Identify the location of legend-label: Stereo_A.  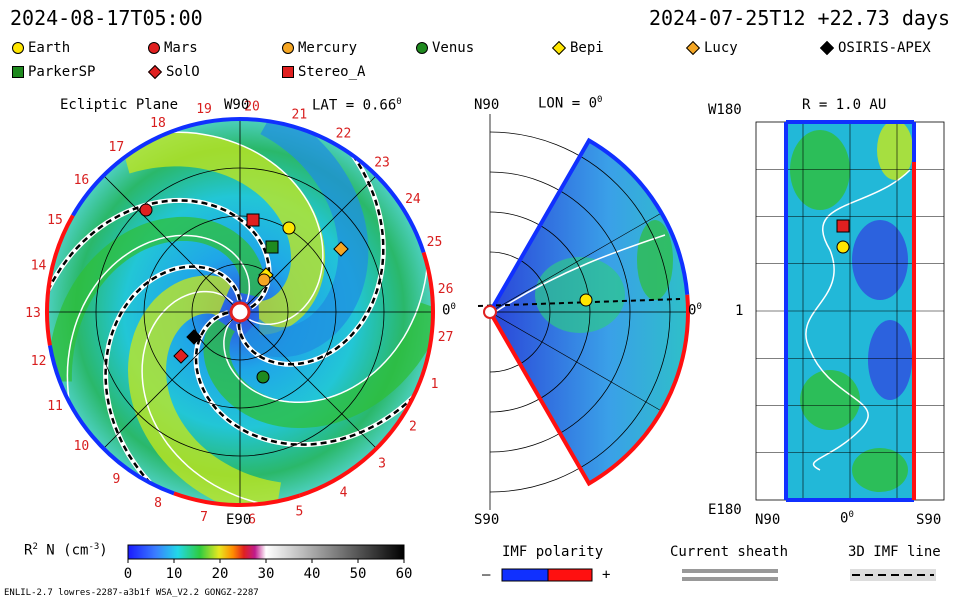
(332, 72).